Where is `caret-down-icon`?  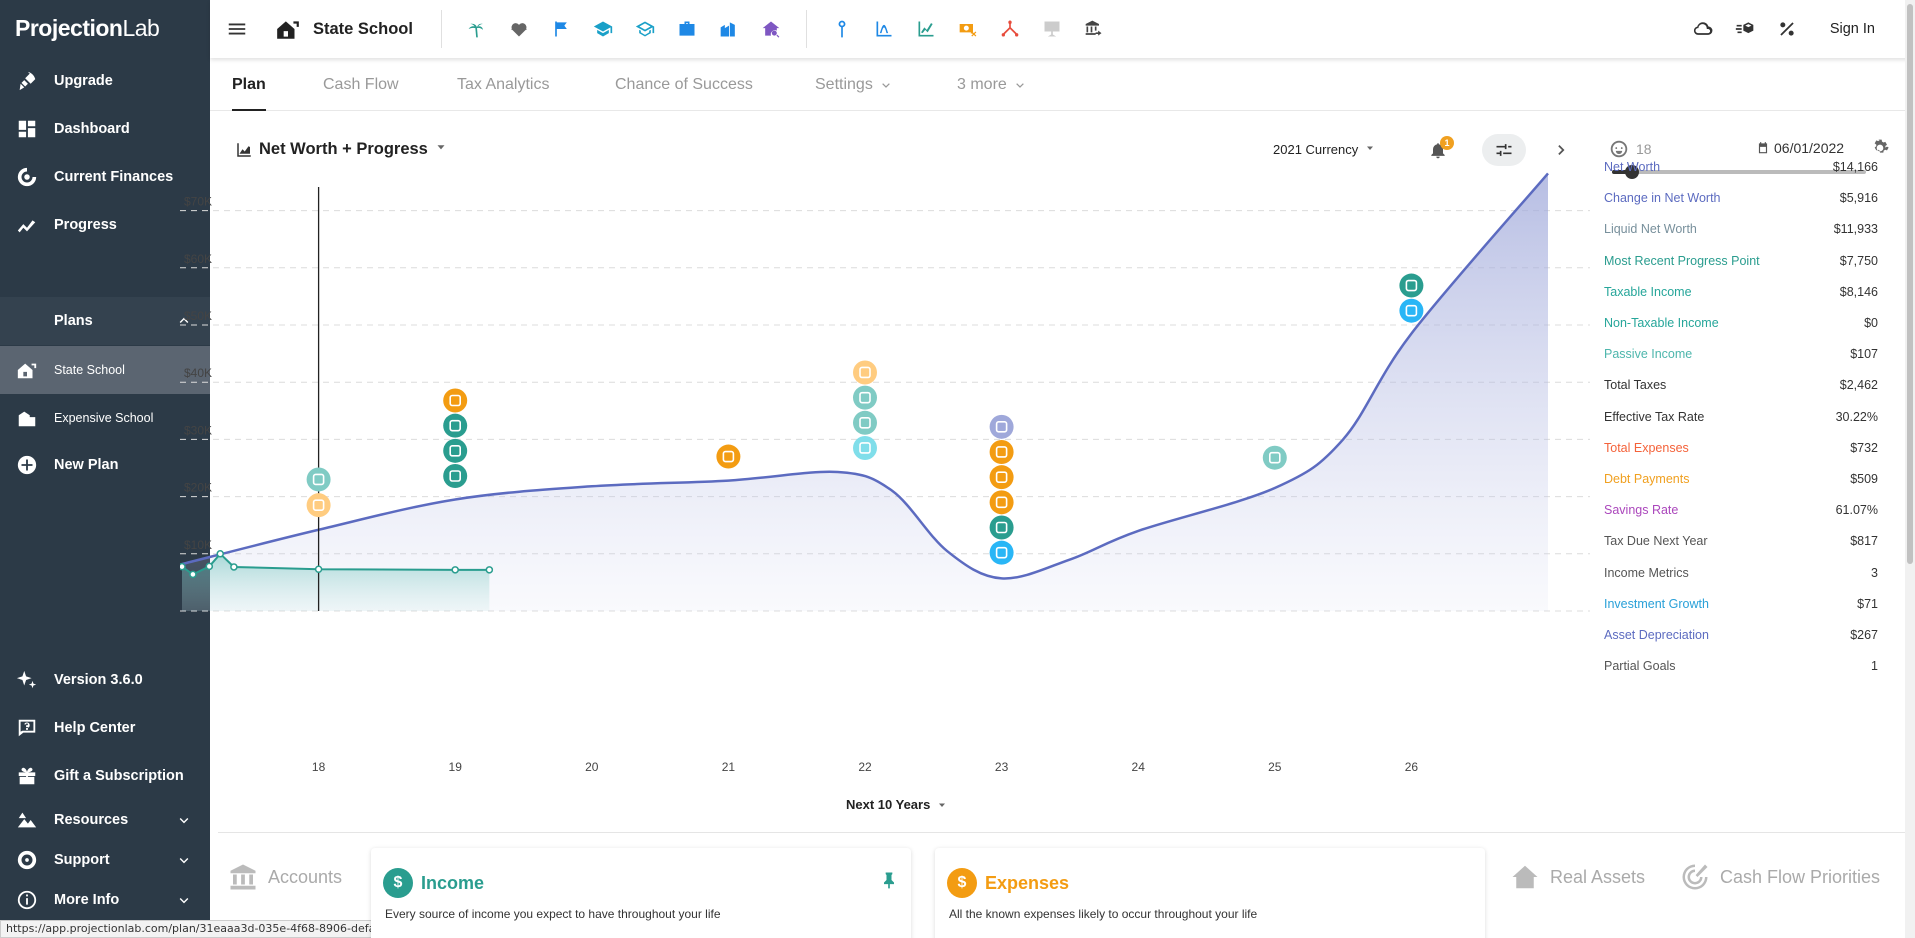
caret-down-icon is located at coordinates (441, 149).